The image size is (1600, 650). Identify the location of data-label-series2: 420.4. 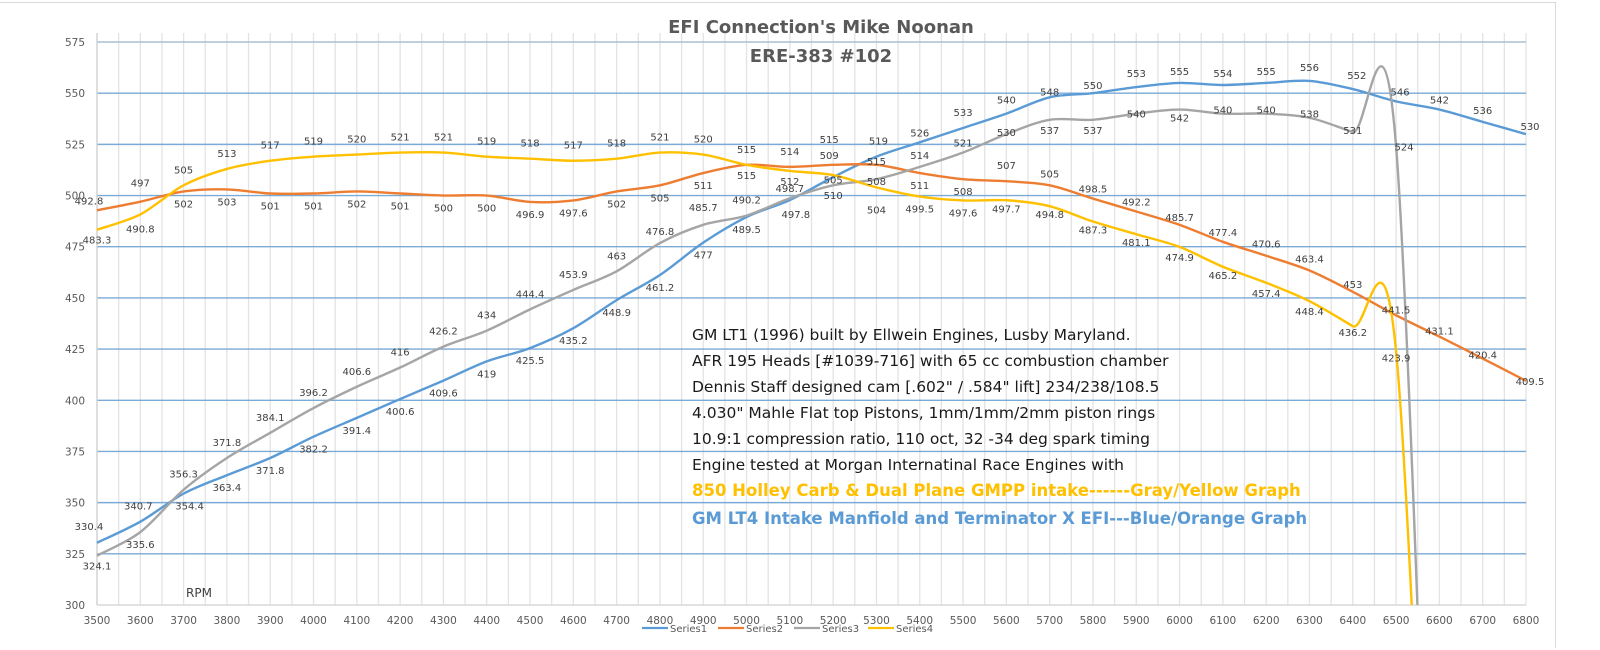
(1482, 356).